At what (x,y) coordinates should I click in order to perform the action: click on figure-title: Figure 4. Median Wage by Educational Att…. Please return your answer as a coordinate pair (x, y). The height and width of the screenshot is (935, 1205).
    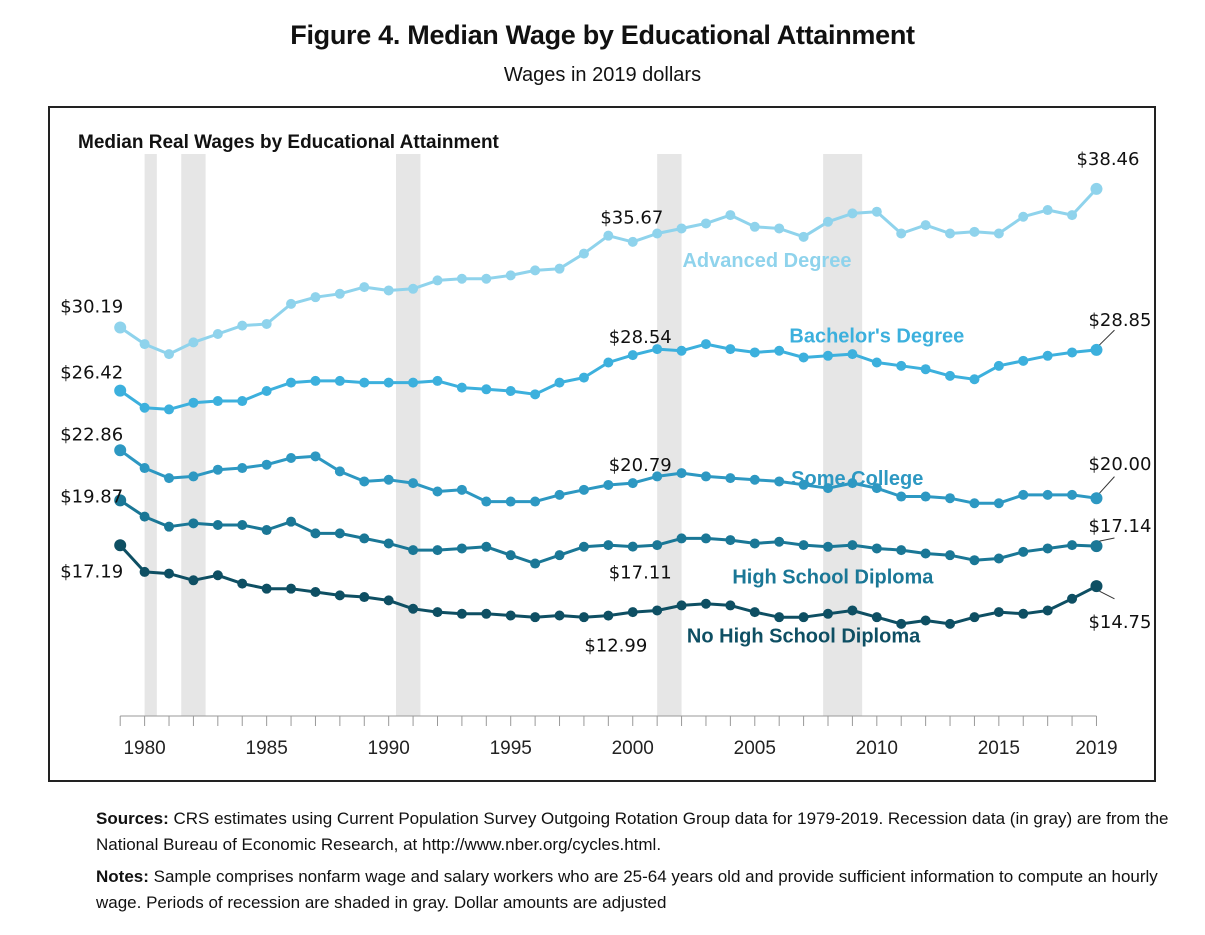
    Looking at the image, I should click on (602, 35).